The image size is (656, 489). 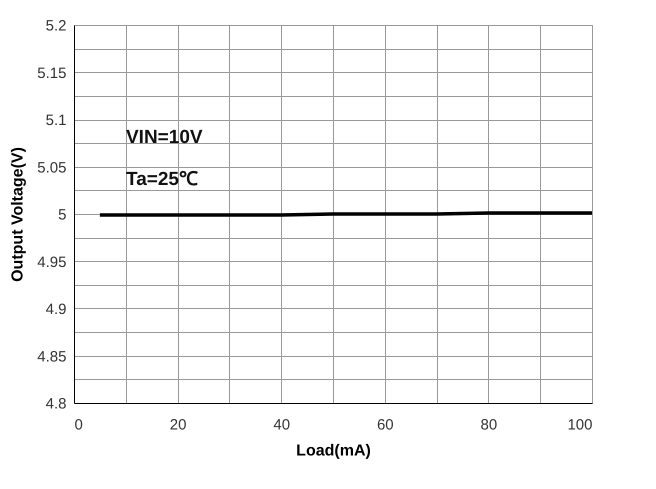 What do you see at coordinates (56, 120) in the screenshot?
I see `y-tick-label: 5.1` at bounding box center [56, 120].